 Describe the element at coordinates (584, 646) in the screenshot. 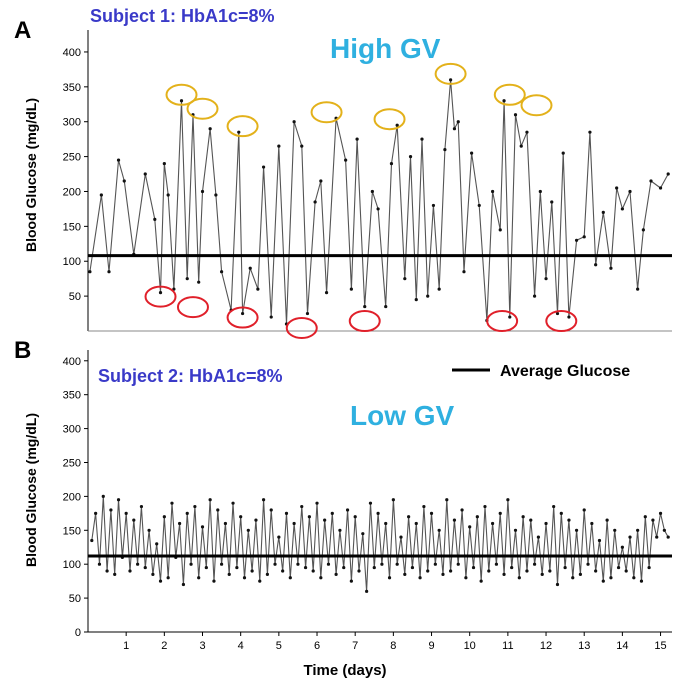

I see `x-tick-label: 13` at that location.